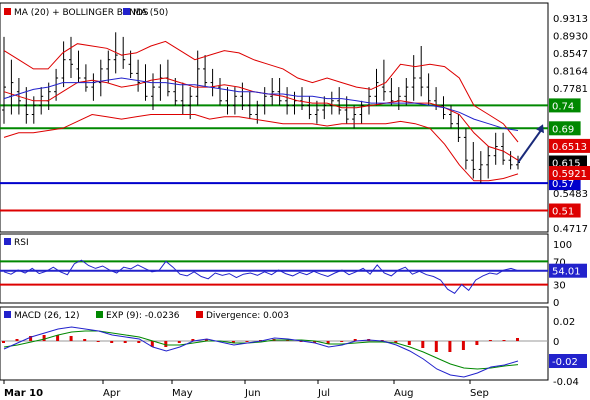  I want to click on legend-swatch-divergence, so click(199, 314).